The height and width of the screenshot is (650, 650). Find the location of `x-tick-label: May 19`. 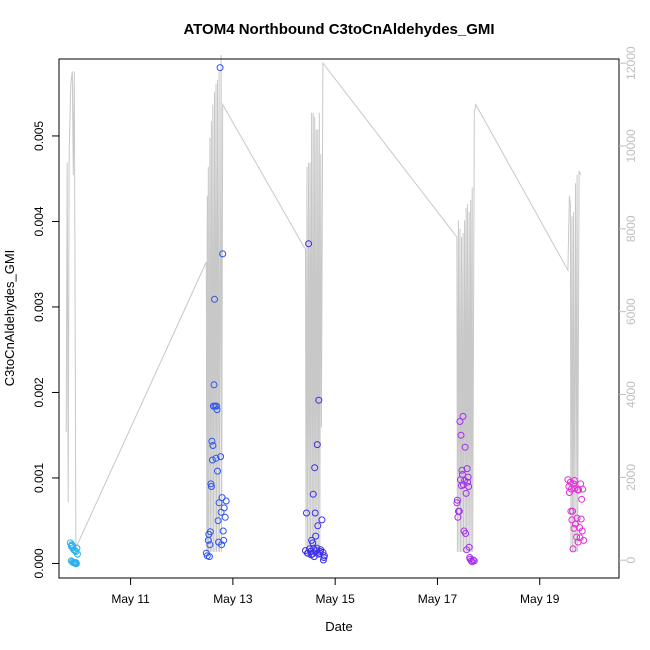

x-tick-label: May 19 is located at coordinates (540, 599).